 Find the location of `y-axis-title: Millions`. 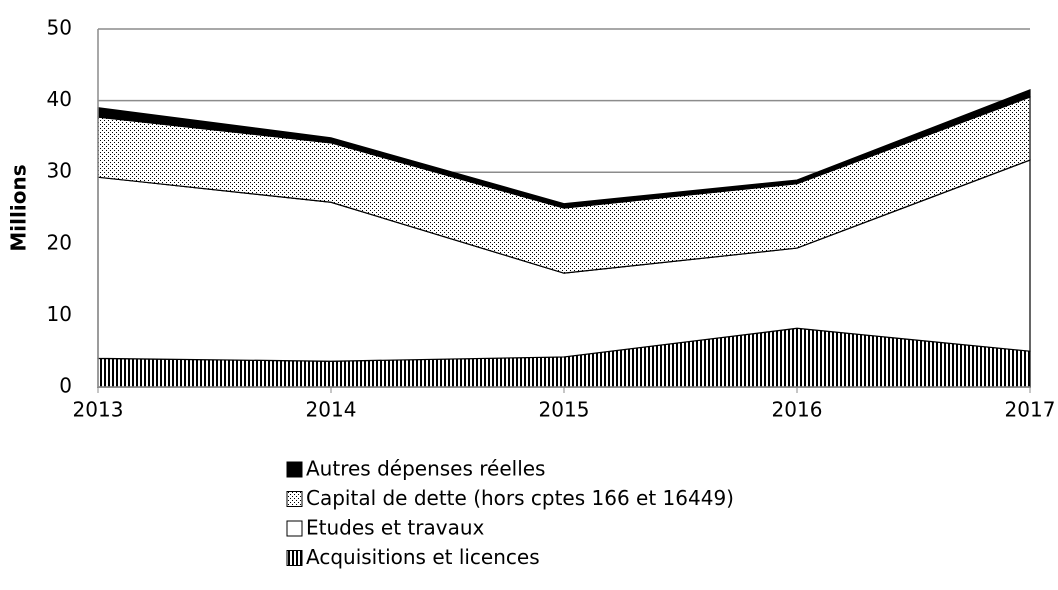

y-axis-title: Millions is located at coordinates (19, 207).